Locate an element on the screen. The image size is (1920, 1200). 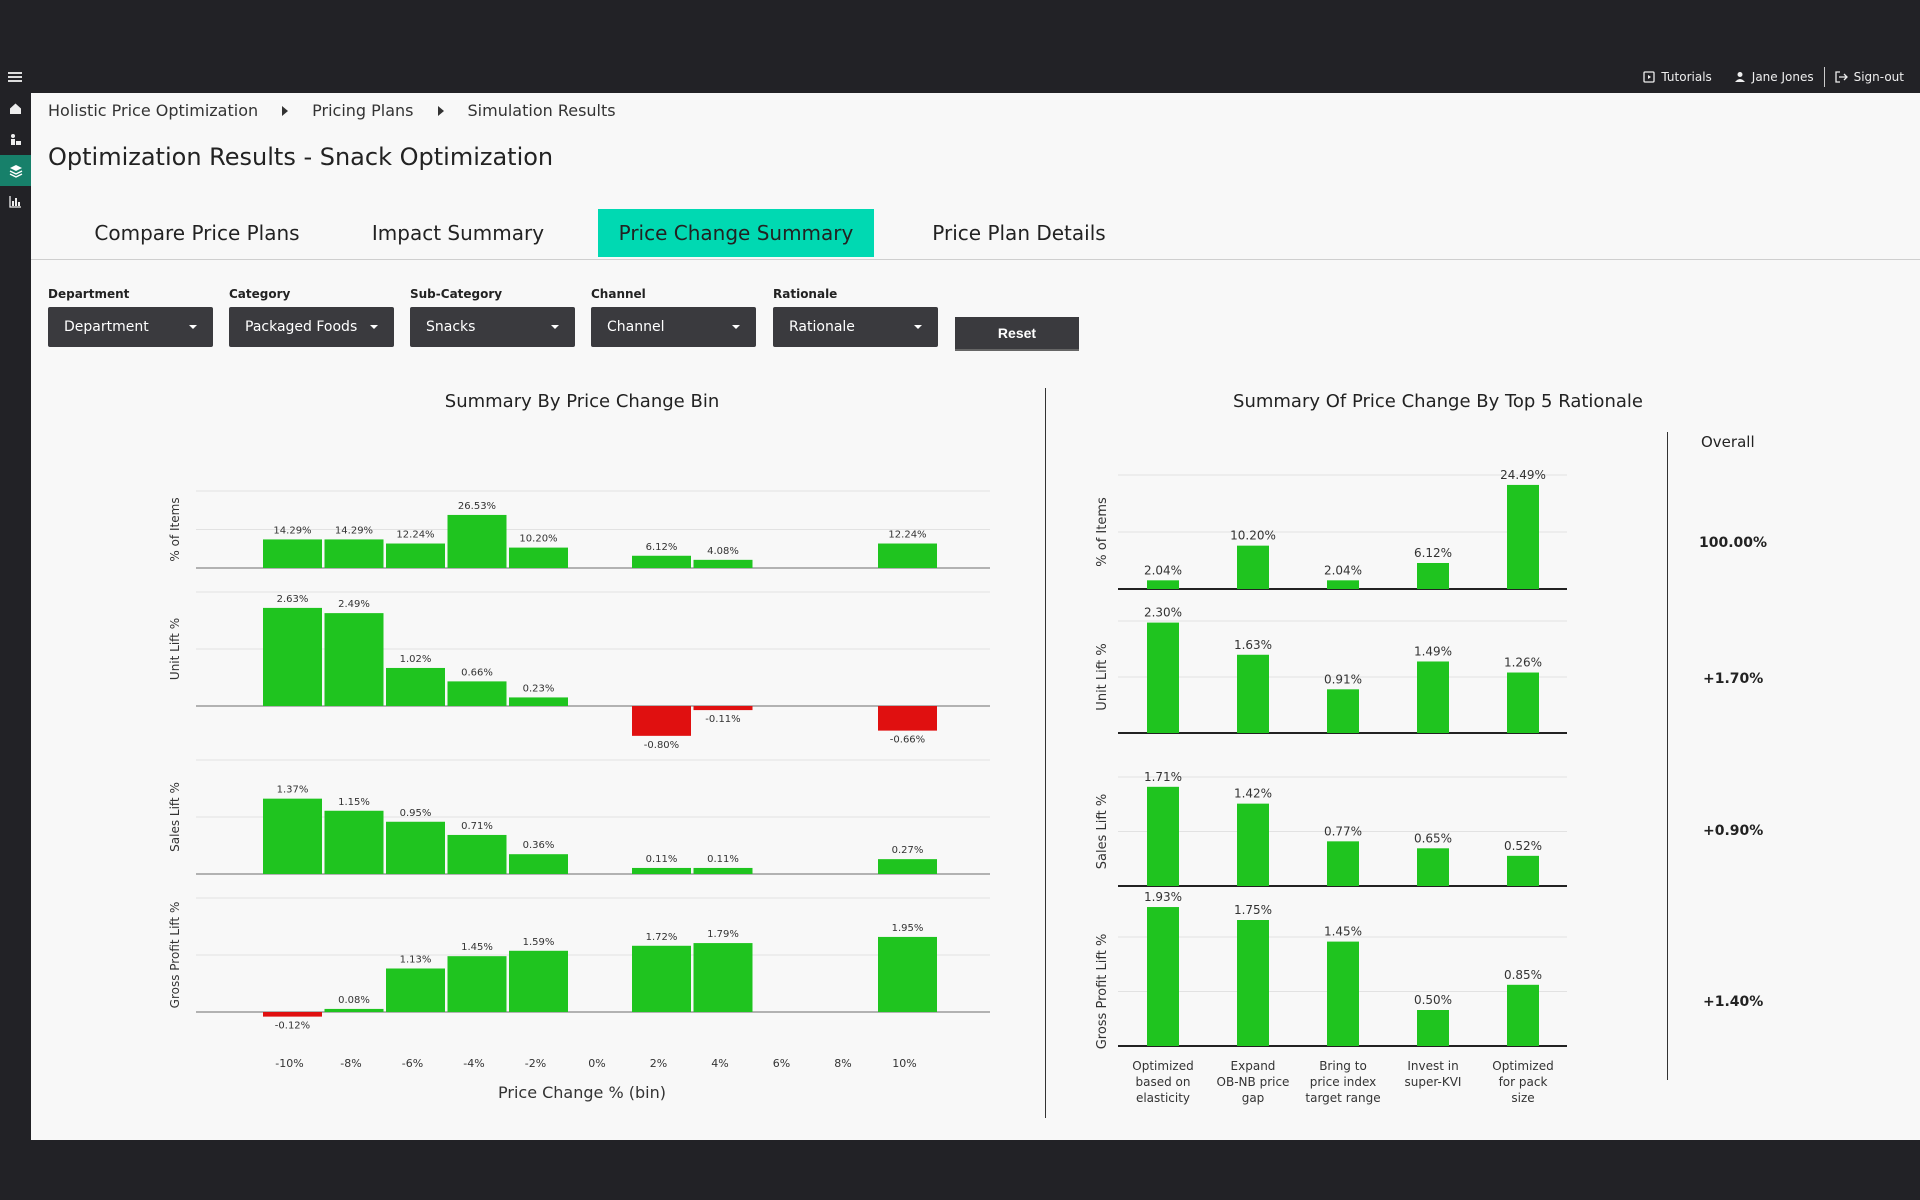
tutorials-link: Tutorials is located at coordinates (1677, 76).